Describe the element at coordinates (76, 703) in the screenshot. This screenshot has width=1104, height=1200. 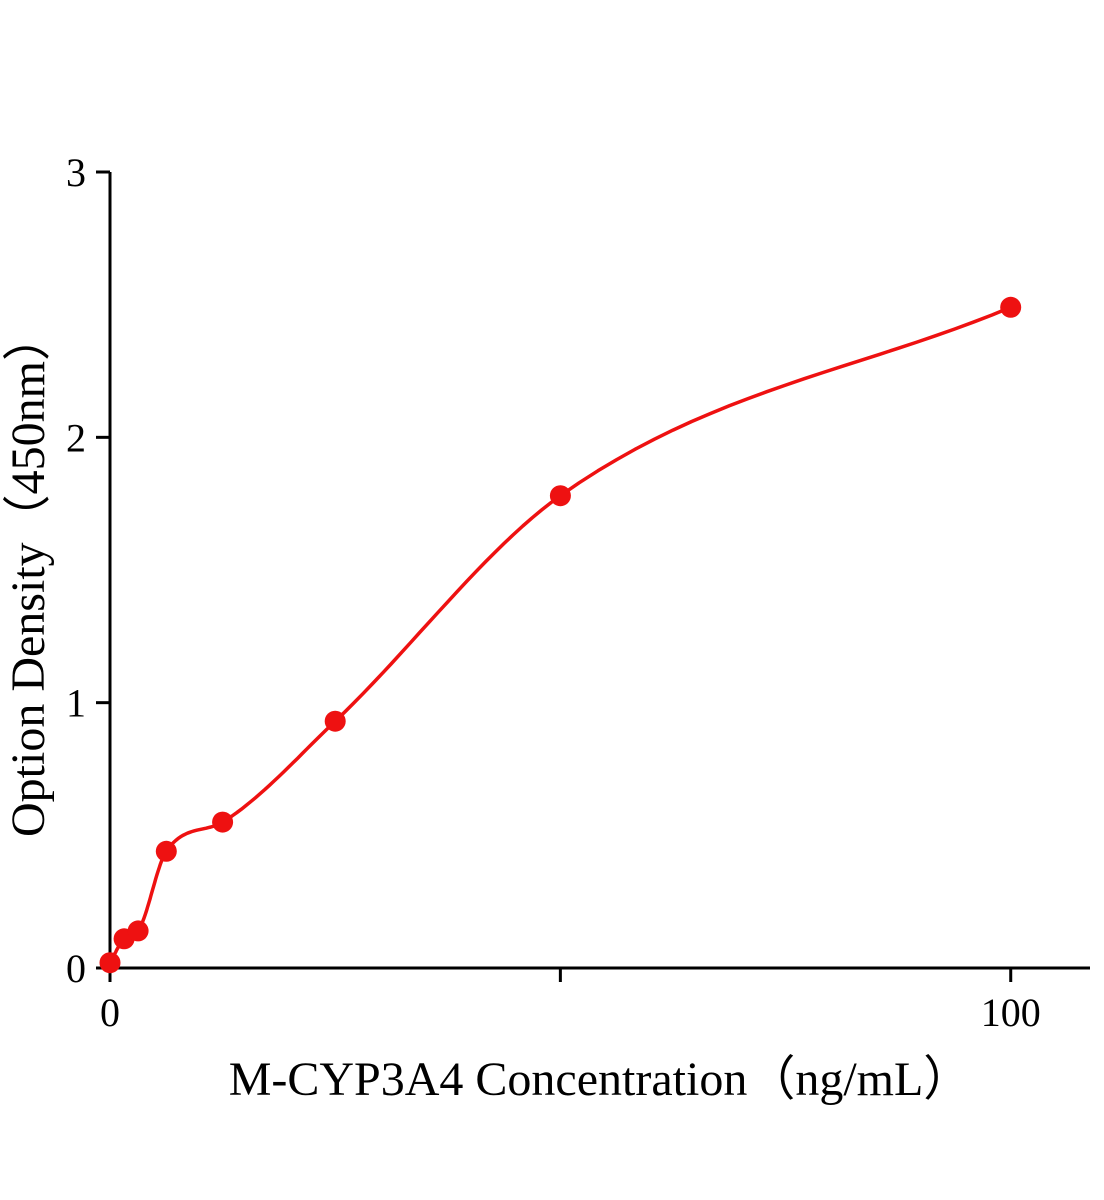
I see `y-tick-label: 1` at that location.